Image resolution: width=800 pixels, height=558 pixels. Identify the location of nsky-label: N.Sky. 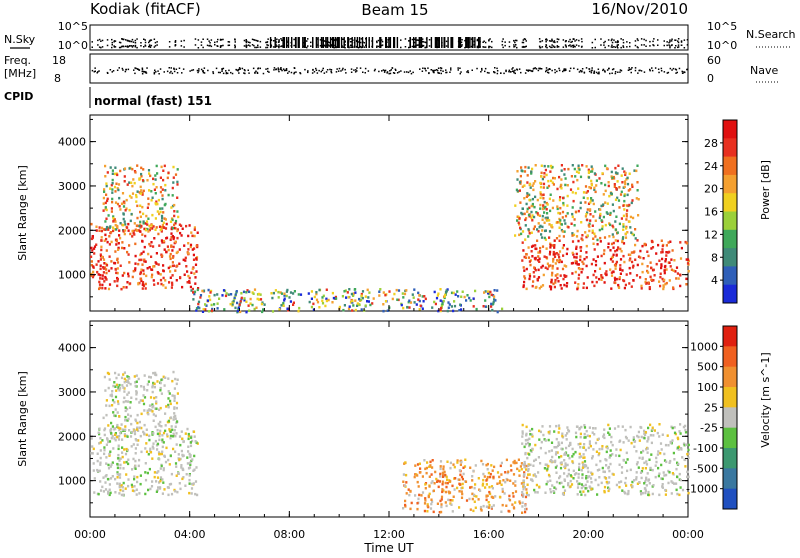
(20, 39).